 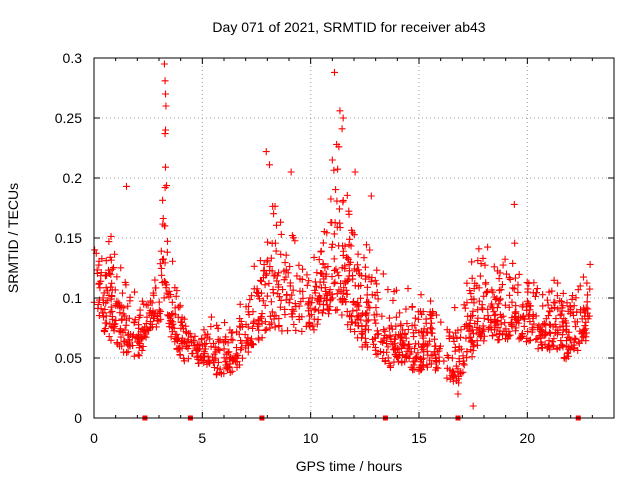 I want to click on x-tick-label: 20, so click(x=528, y=438).